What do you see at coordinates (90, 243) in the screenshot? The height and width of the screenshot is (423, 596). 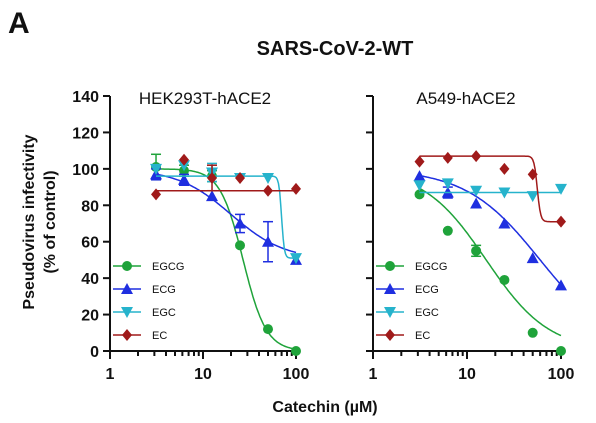 I see `y-tick-label: 60` at bounding box center [90, 243].